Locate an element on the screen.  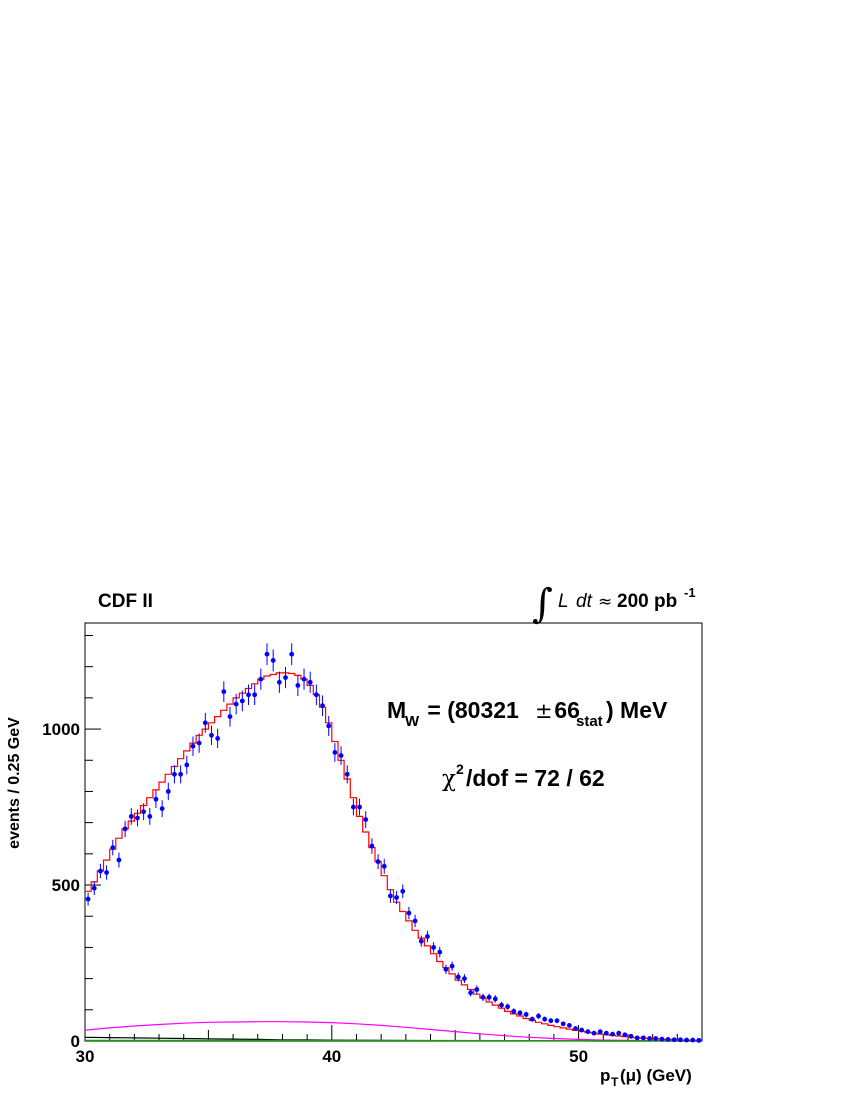
x-axis-label-main: p is located at coordinates (605, 1075).